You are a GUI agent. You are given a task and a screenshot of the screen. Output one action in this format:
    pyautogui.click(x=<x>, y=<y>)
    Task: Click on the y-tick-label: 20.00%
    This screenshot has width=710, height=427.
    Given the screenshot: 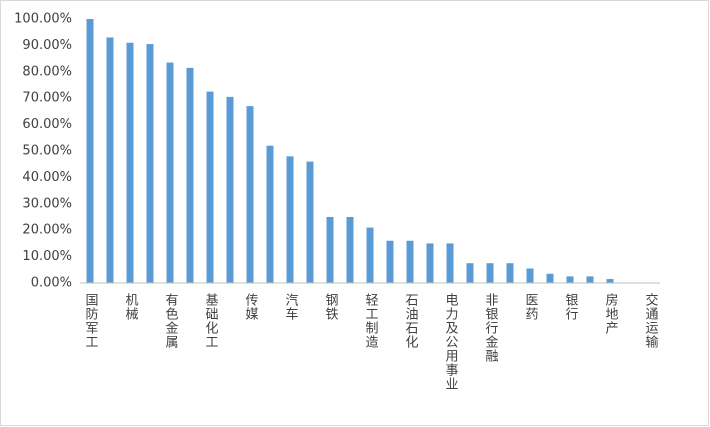 What is the action you would take?
    pyautogui.click(x=47, y=230)
    